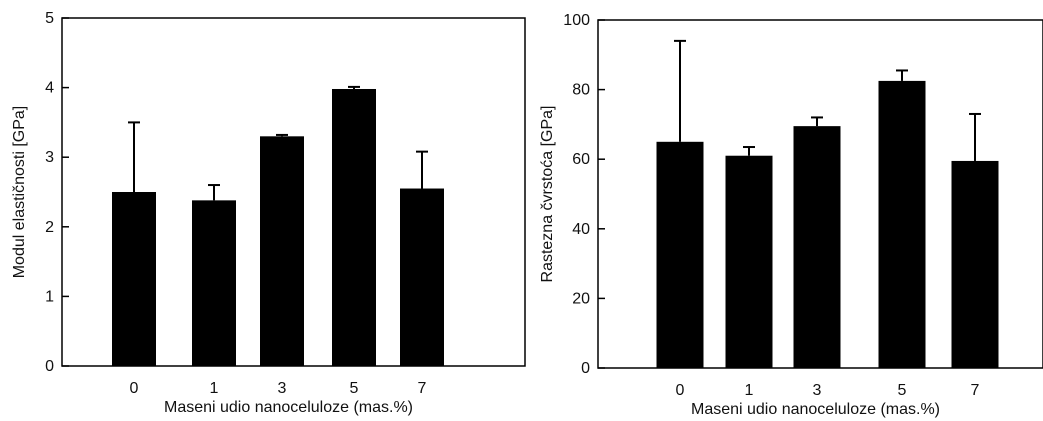  Describe the element at coordinates (49, 227) in the screenshot. I see `y-tick-label: 2` at that location.